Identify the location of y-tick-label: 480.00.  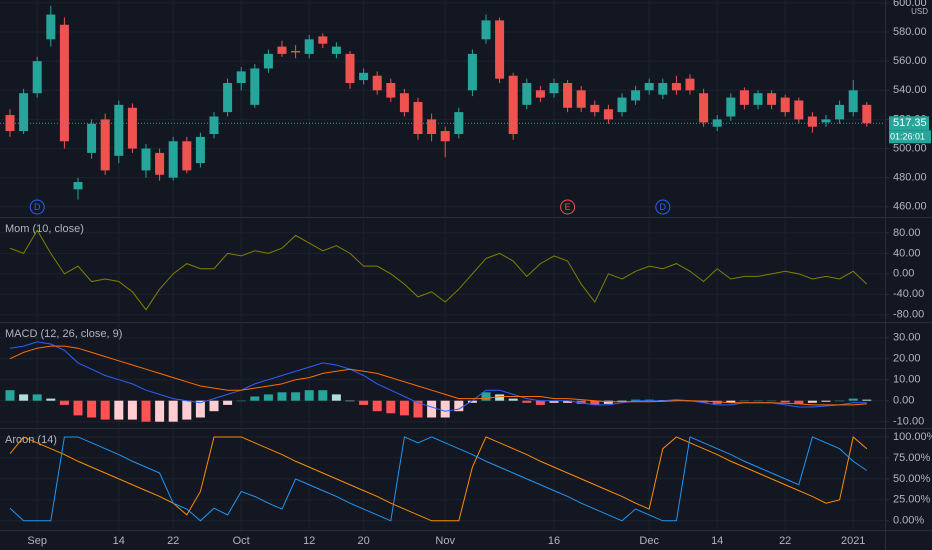
(910, 178).